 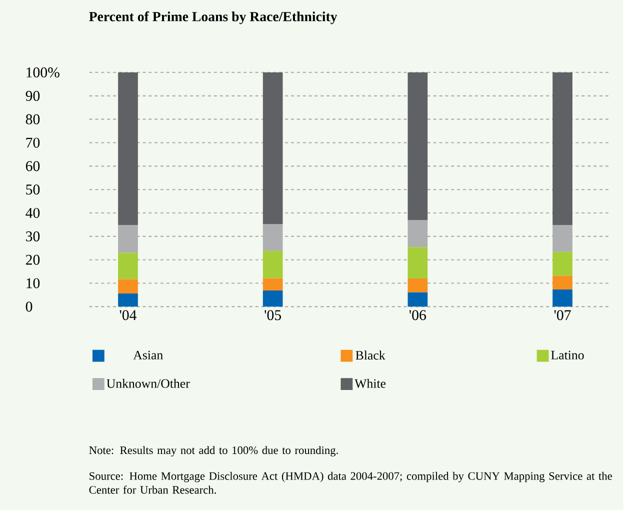 What do you see at coordinates (567, 355) in the screenshot?
I see `legend-label: Latino` at bounding box center [567, 355].